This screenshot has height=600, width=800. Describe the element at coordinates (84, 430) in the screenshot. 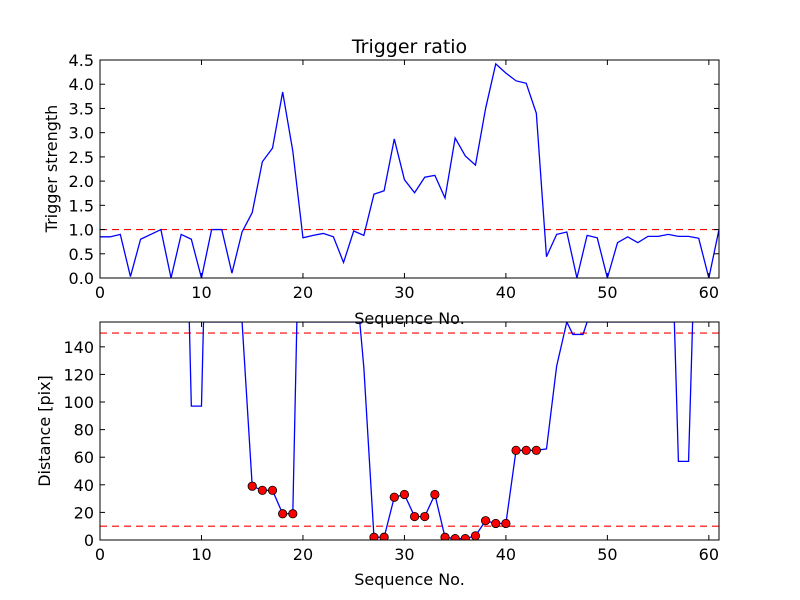

I see `y-tick-label: 80` at that location.